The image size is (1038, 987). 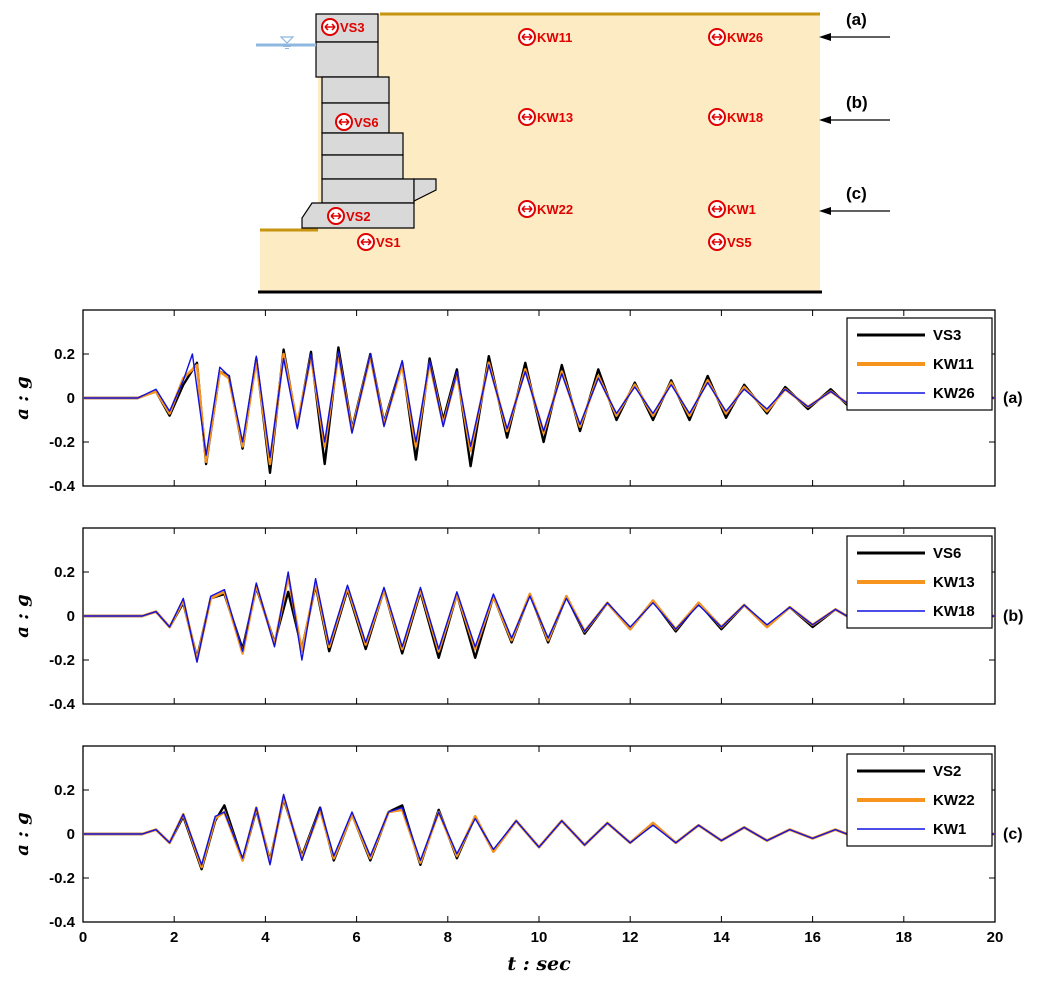 What do you see at coordinates (1013, 834) in the screenshot?
I see `panel-label: (c)` at bounding box center [1013, 834].